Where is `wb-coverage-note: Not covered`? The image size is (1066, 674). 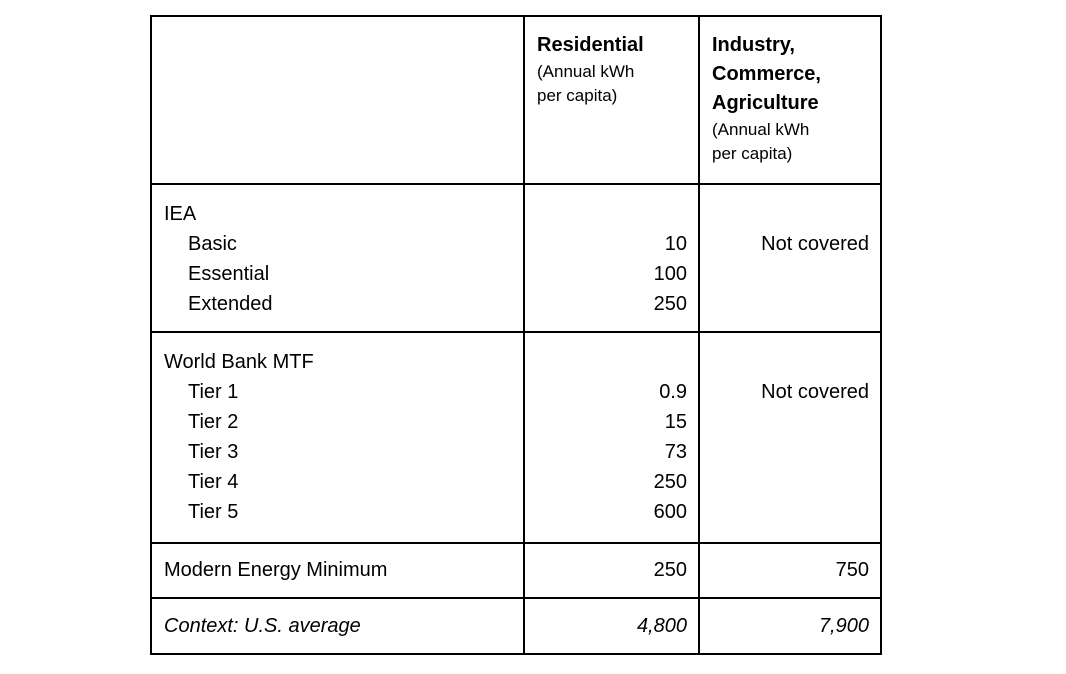 wb-coverage-note: Not covered is located at coordinates (815, 392).